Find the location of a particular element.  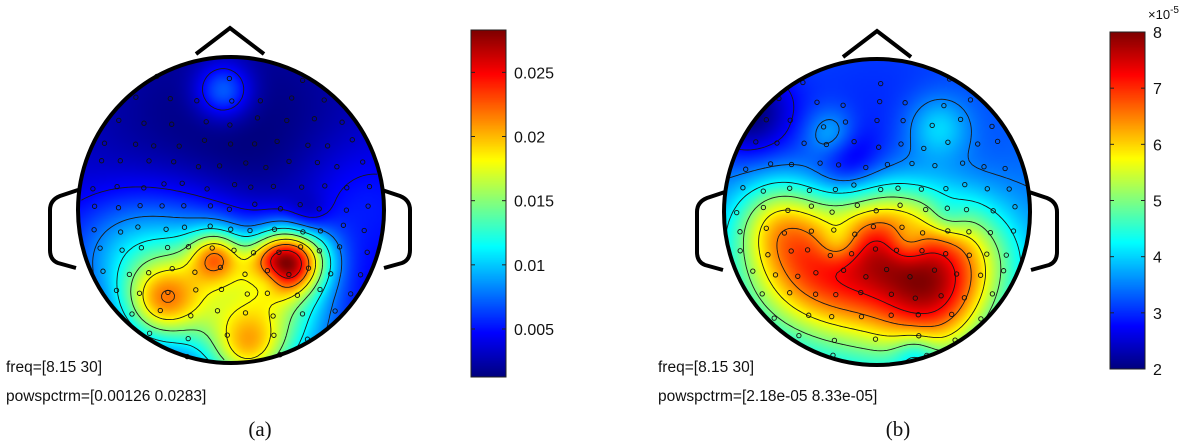

colorbar-tick-label: 7 is located at coordinates (1157, 89).